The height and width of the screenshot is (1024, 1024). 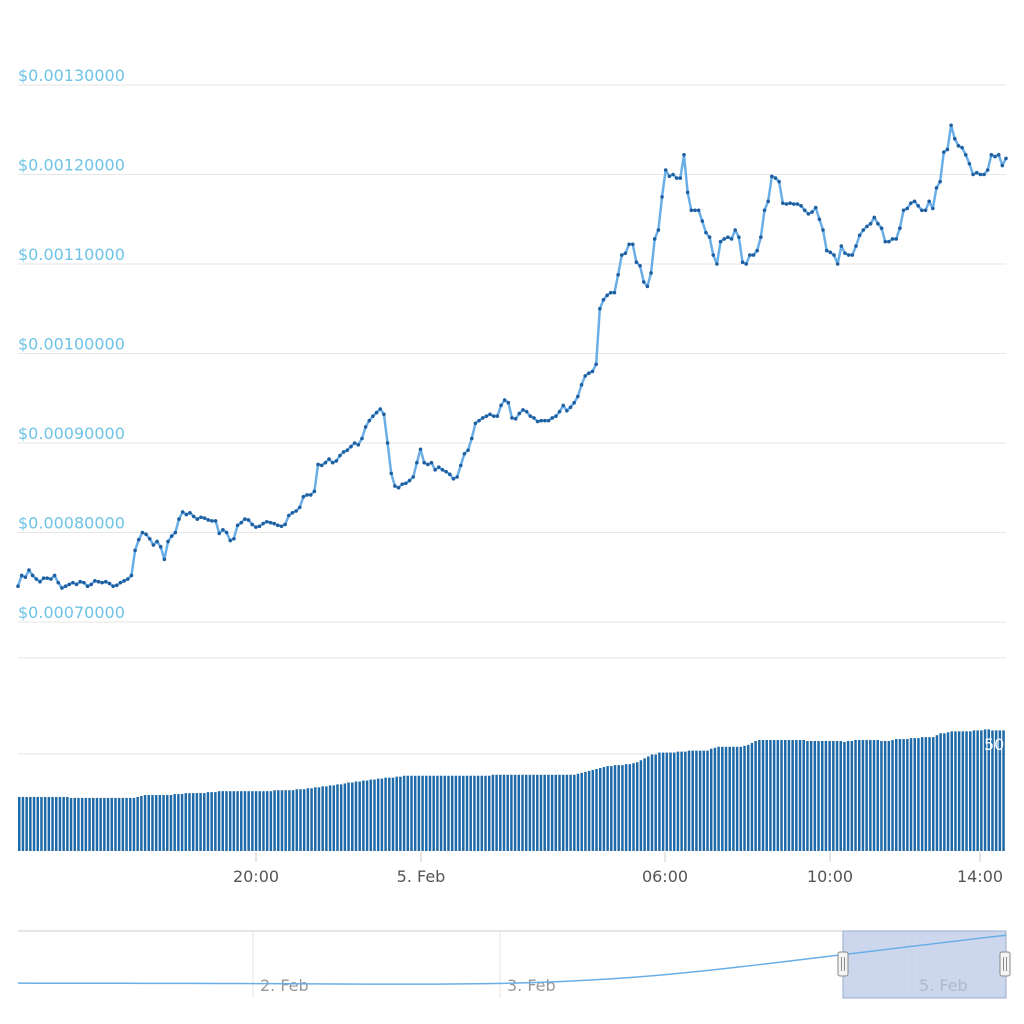 I want to click on x-tick-label: 10:00, so click(x=830, y=876).